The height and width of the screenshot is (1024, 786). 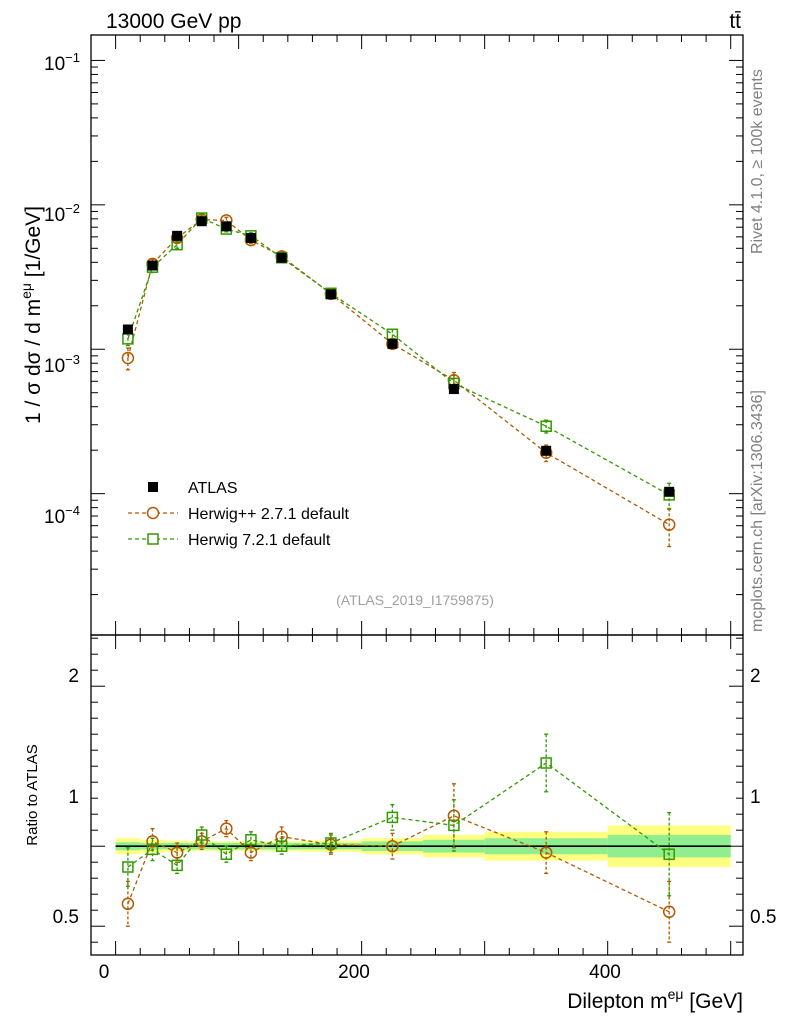 I want to click on ytick-label-1e-3: 10⁻³, so click(x=62, y=364).